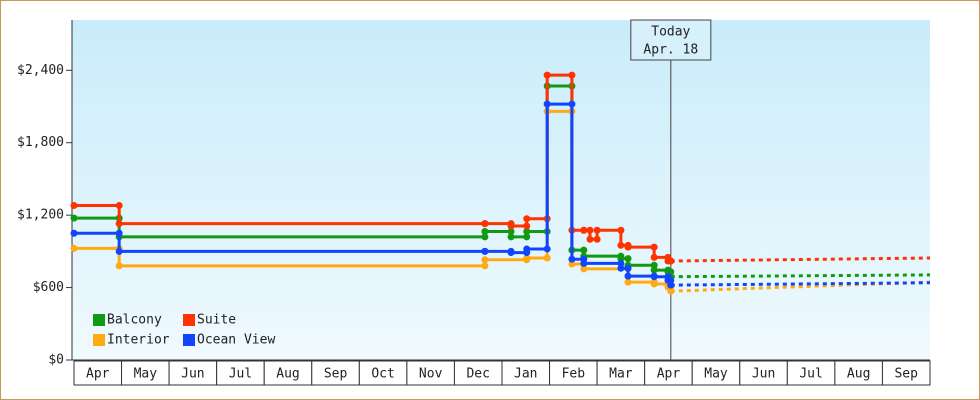  What do you see at coordinates (574, 374) in the screenshot?
I see `x-tick-label: Feb` at bounding box center [574, 374].